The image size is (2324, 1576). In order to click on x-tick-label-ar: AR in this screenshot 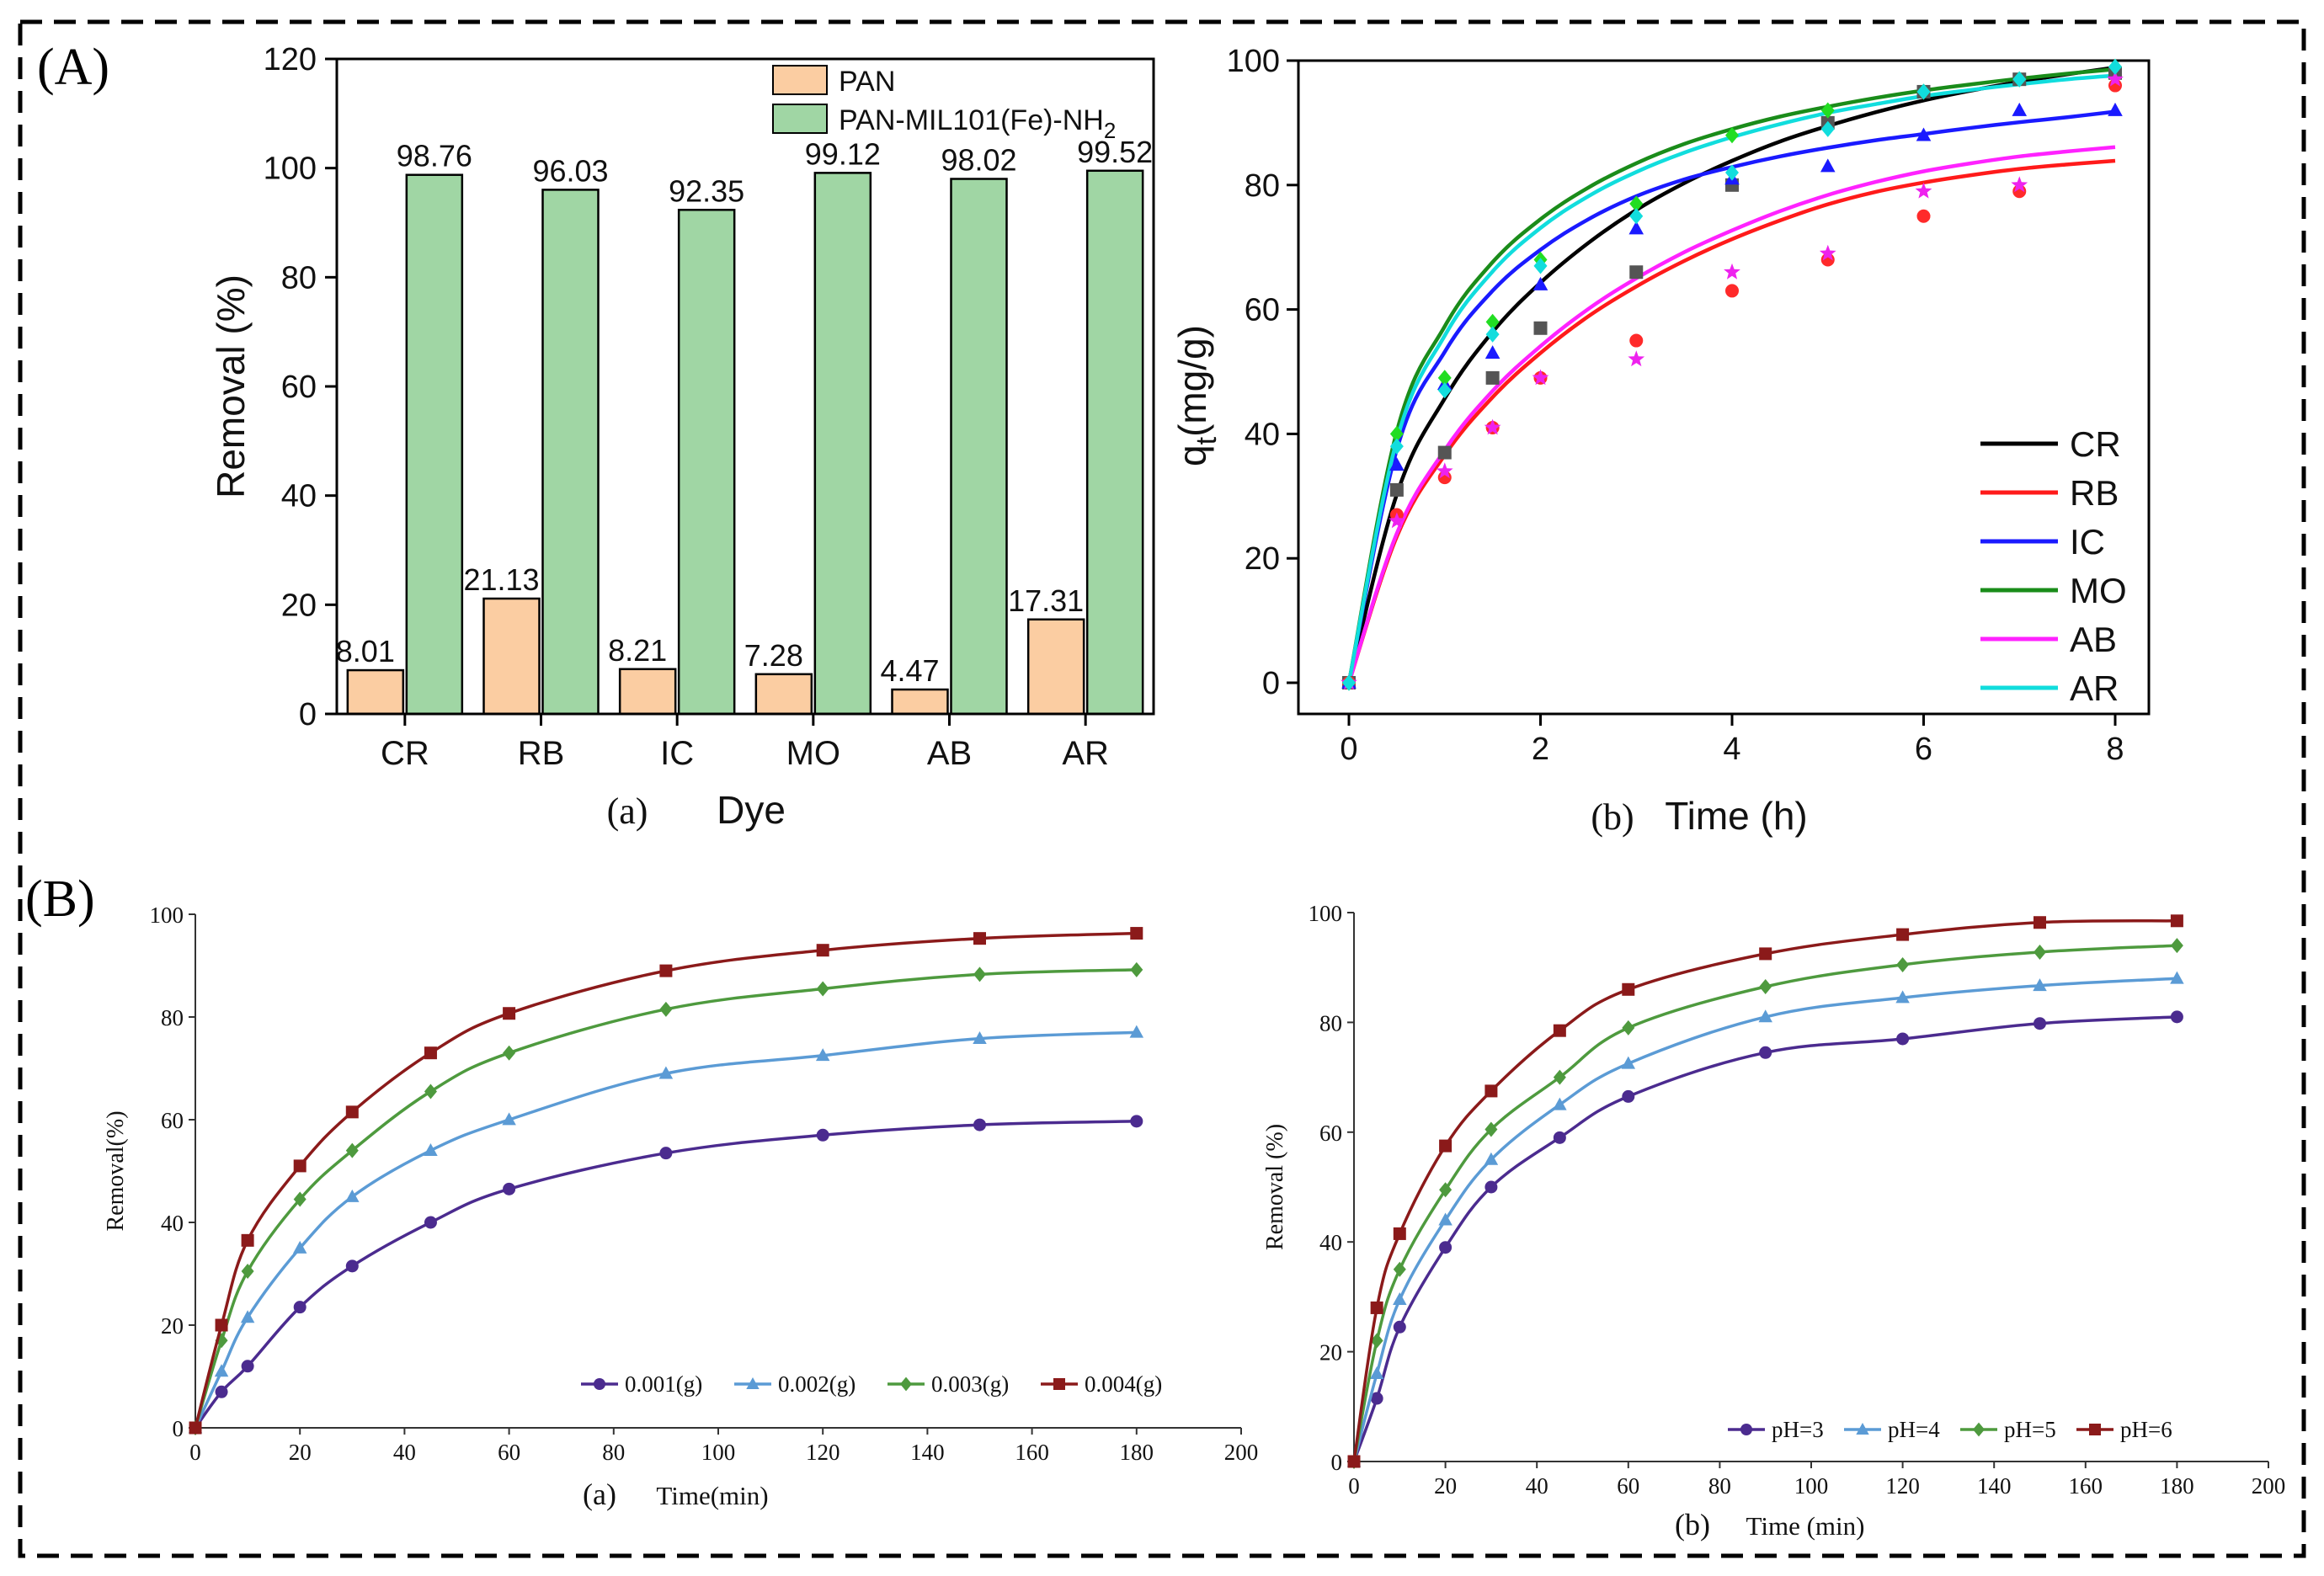, I will do `click(1085, 753)`.